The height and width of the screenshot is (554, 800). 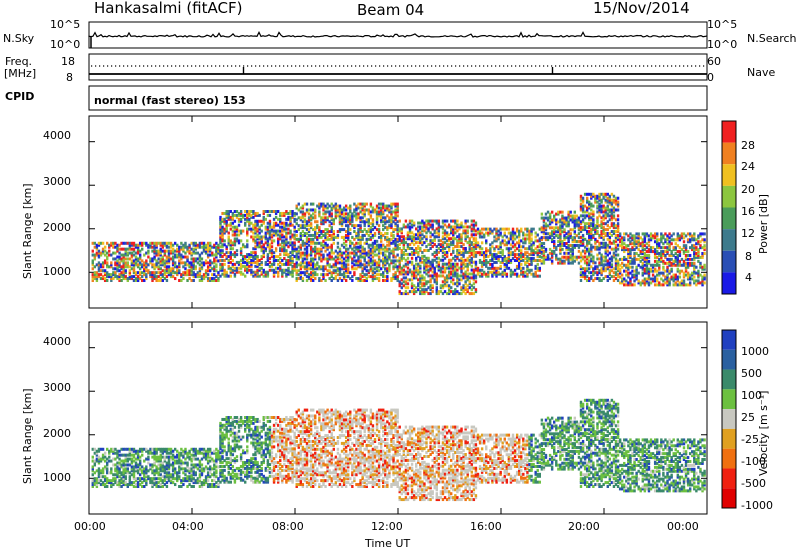 I want to click on velocity-cbar-tick: -1000, so click(x=757, y=505).